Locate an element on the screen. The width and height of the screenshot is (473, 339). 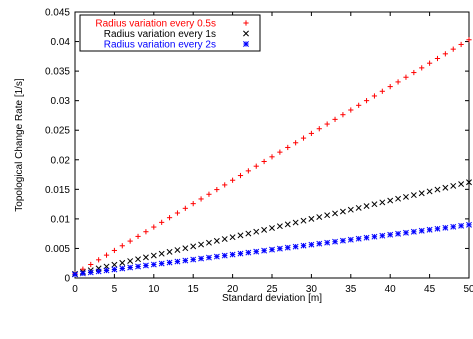
y-tick-label: 0.02 is located at coordinates (61, 160).